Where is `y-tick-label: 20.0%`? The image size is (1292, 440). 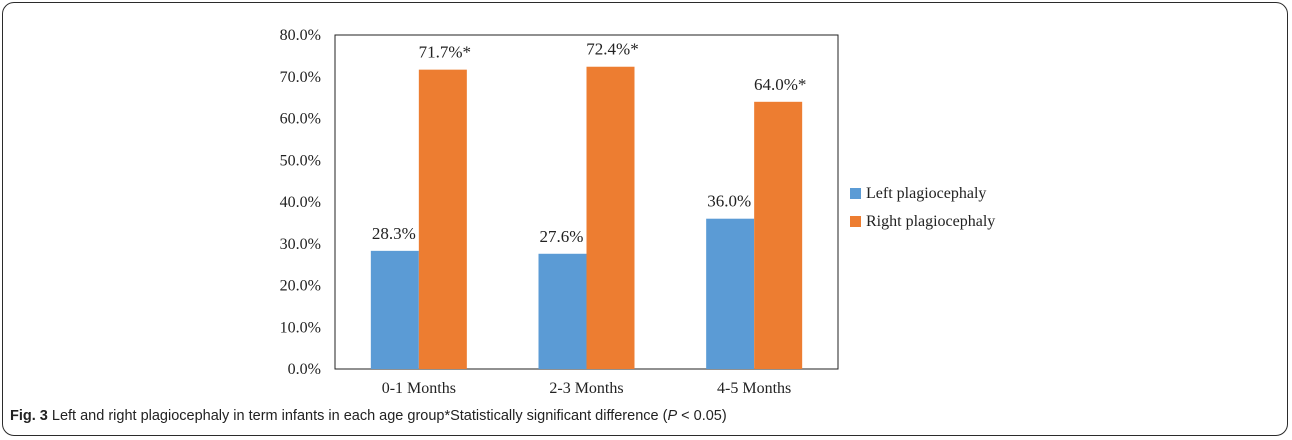
y-tick-label: 20.0% is located at coordinates (300, 286).